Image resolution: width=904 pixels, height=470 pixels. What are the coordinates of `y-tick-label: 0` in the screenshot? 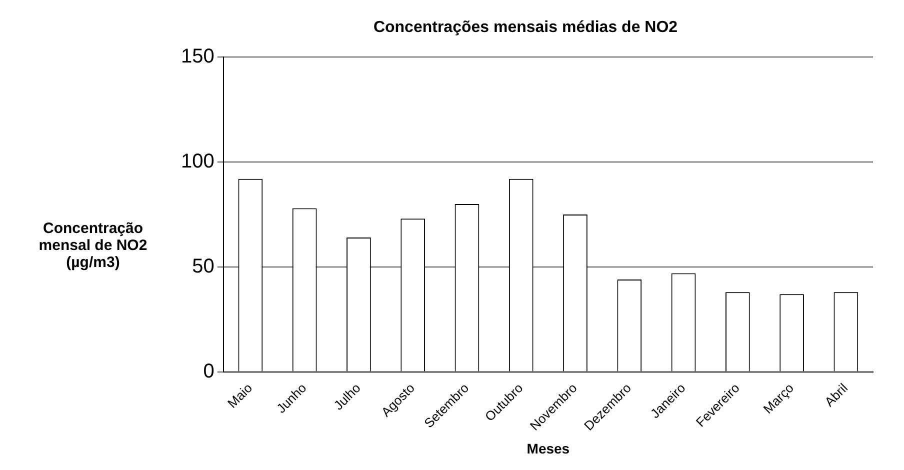 It's located at (208, 371).